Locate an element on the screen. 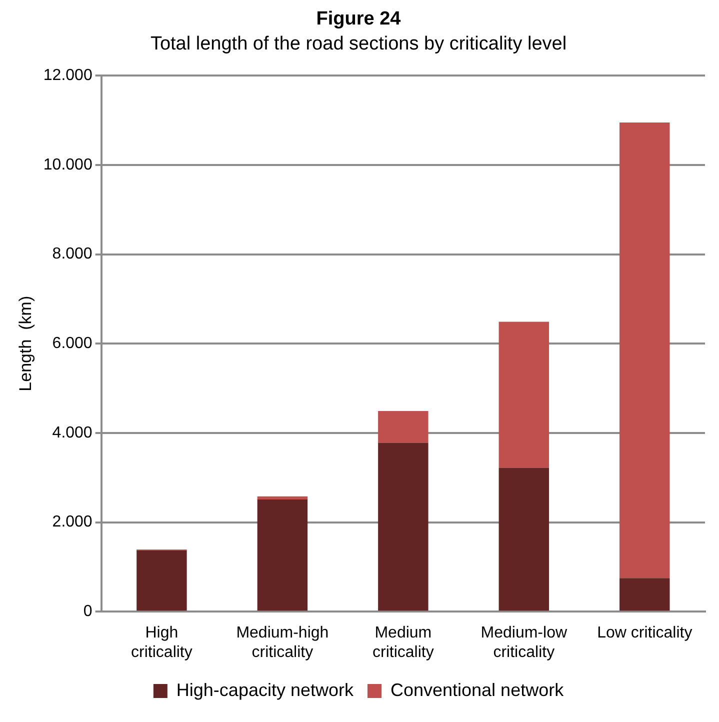  y-tick-label: 2.000 is located at coordinates (72, 522).